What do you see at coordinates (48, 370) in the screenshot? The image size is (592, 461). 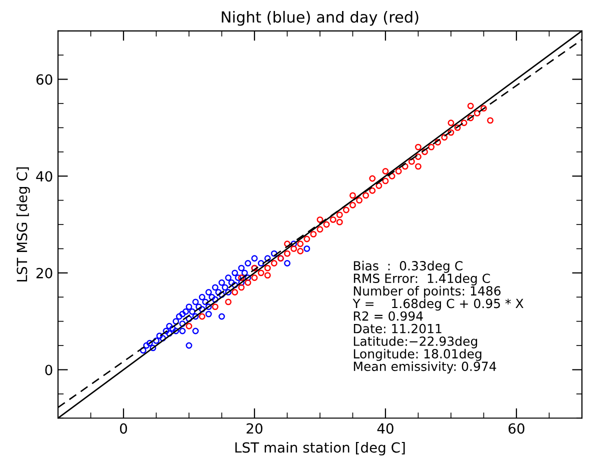 I see `y-tick-label: 0` at bounding box center [48, 370].